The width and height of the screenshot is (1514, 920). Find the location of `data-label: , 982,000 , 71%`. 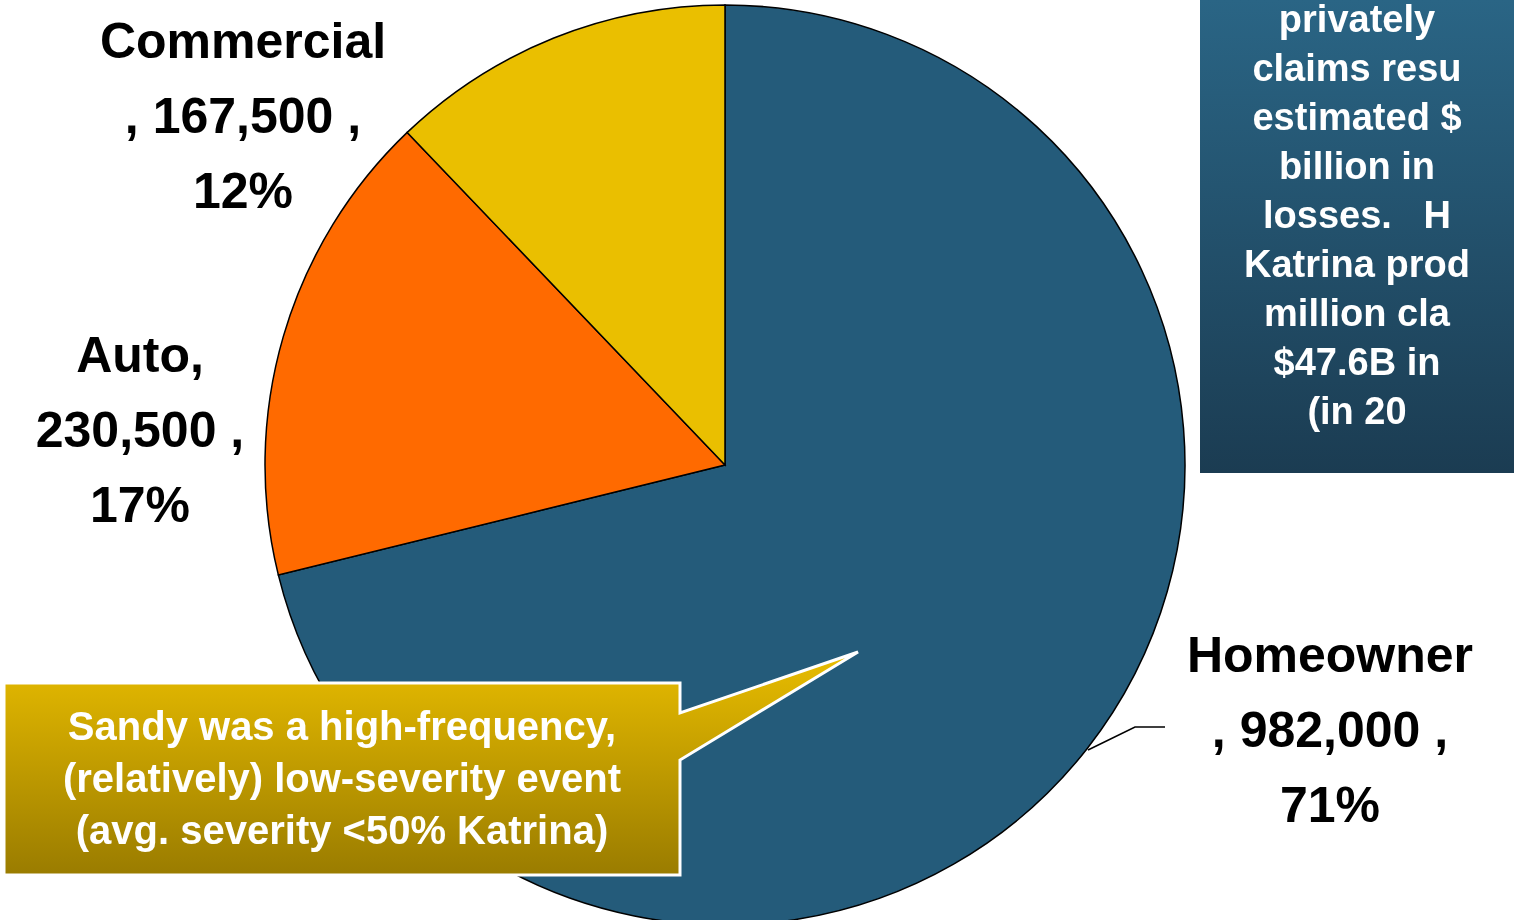

data-label: , 982,000 , 71% is located at coordinates (1330, 767).